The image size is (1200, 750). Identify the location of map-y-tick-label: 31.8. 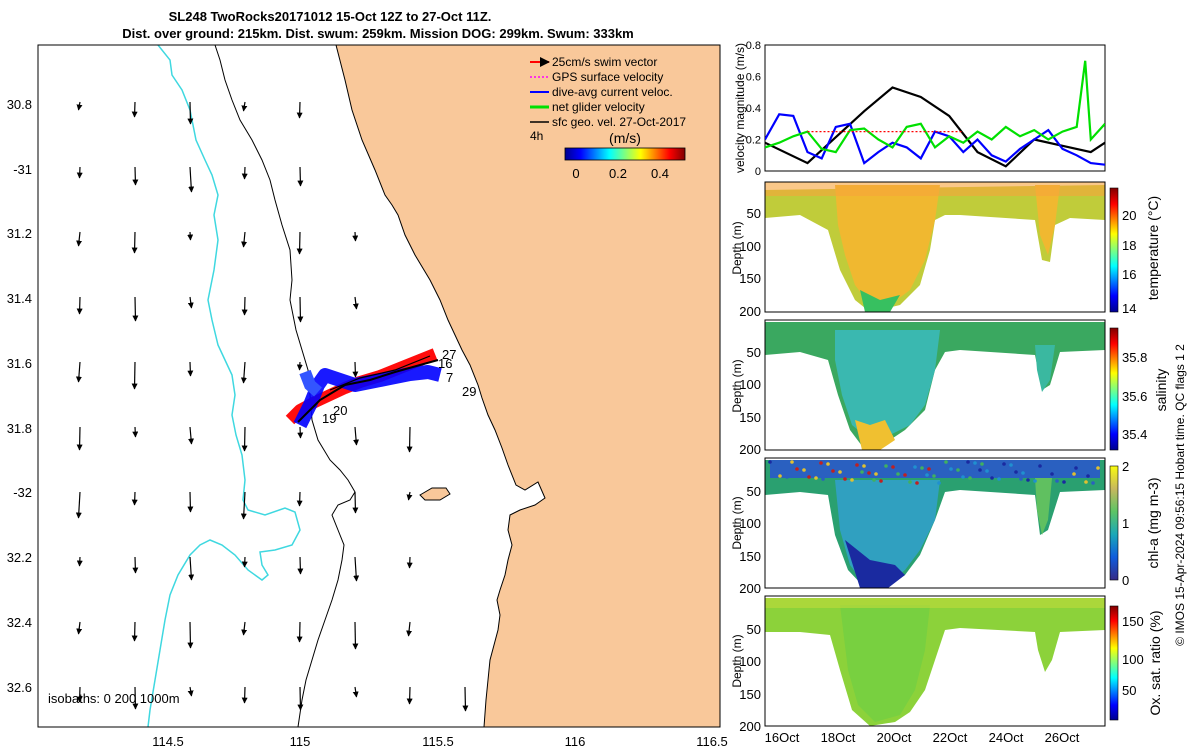
(19, 428).